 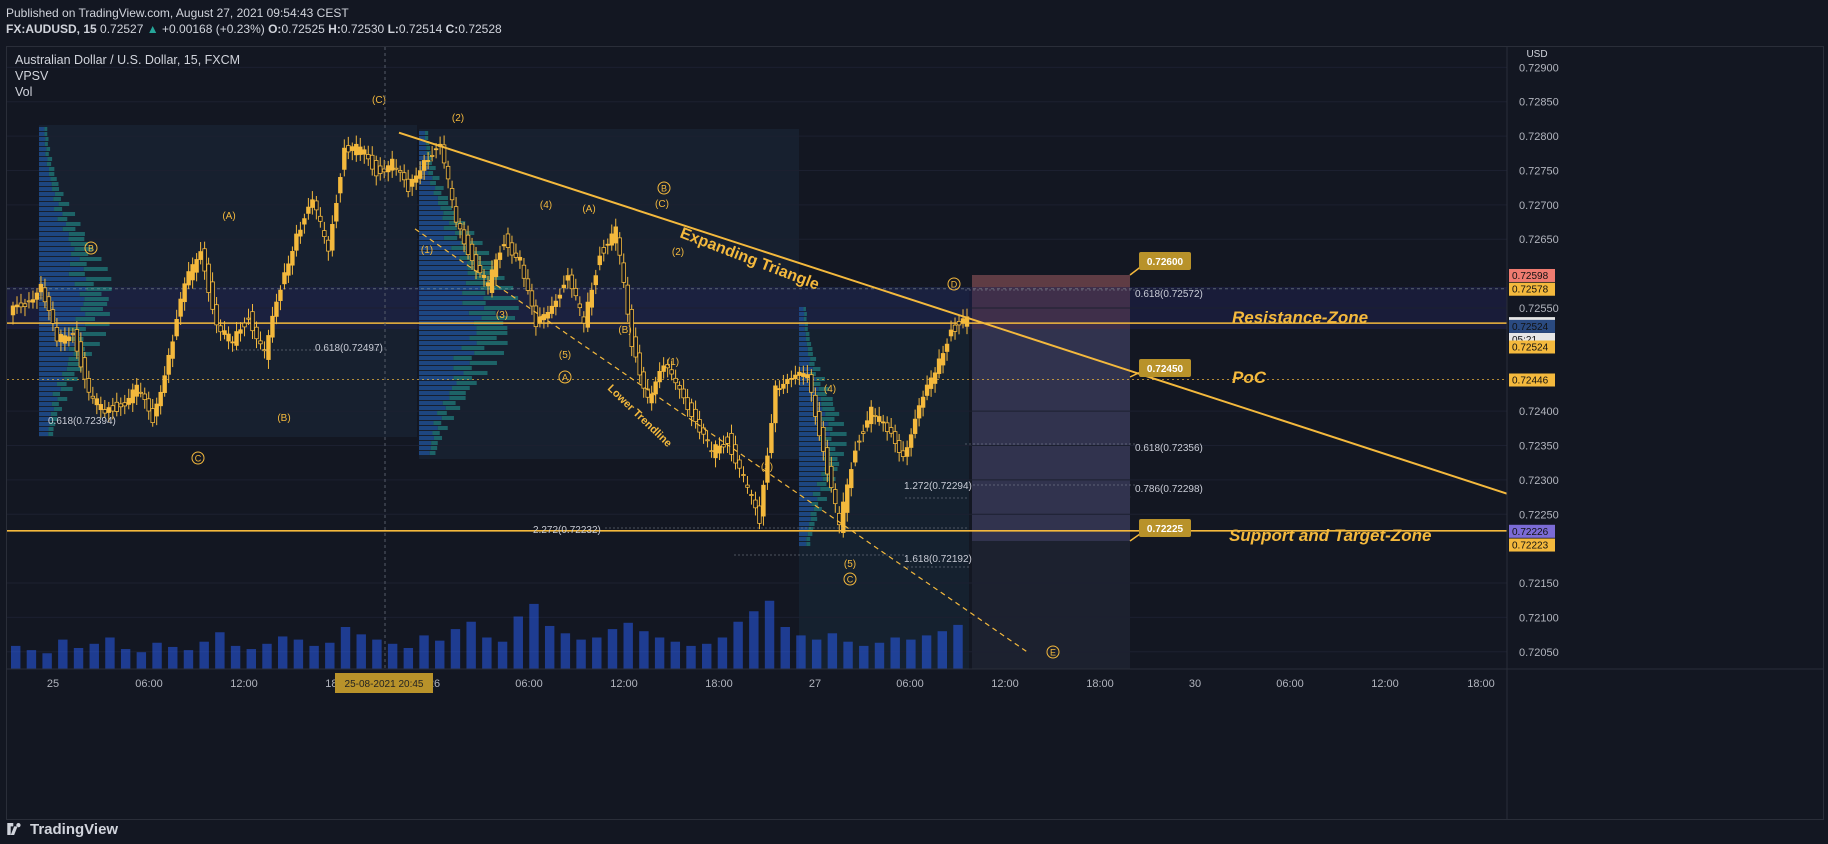 I want to click on price-callout-label: 0.72225, so click(x=1165, y=529).